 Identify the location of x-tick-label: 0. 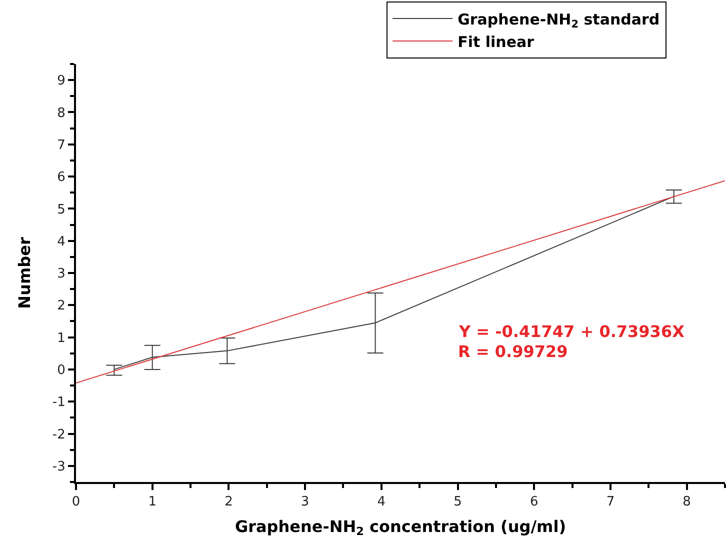
(76, 502).